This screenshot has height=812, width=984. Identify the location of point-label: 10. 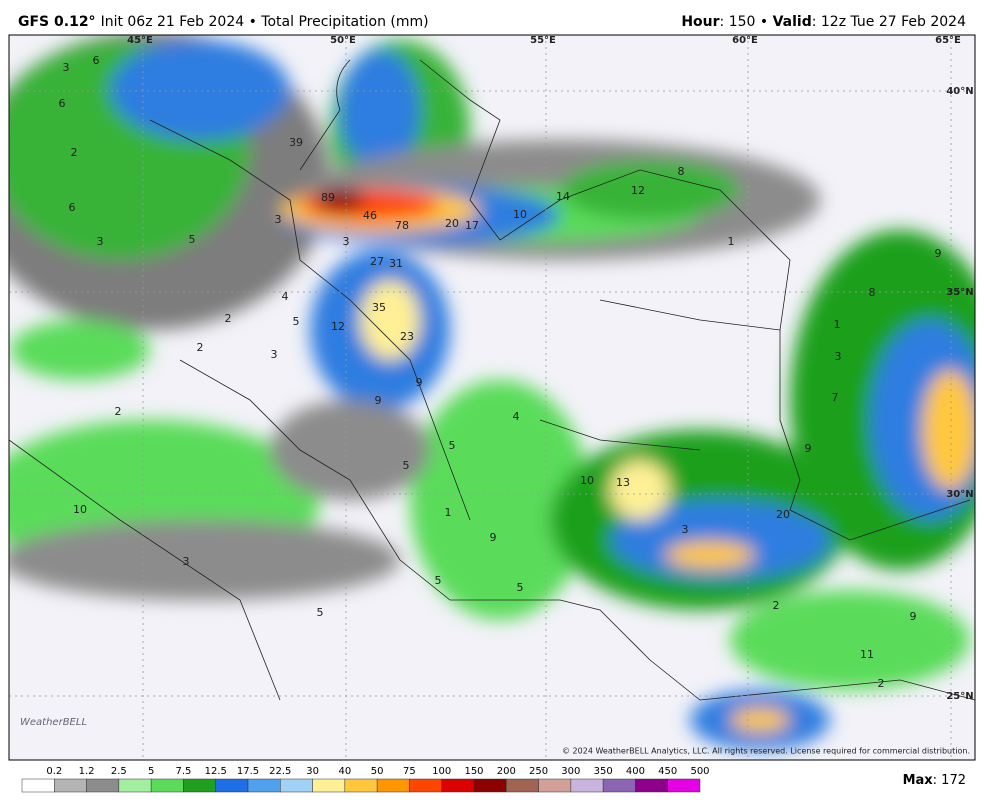
(80, 509).